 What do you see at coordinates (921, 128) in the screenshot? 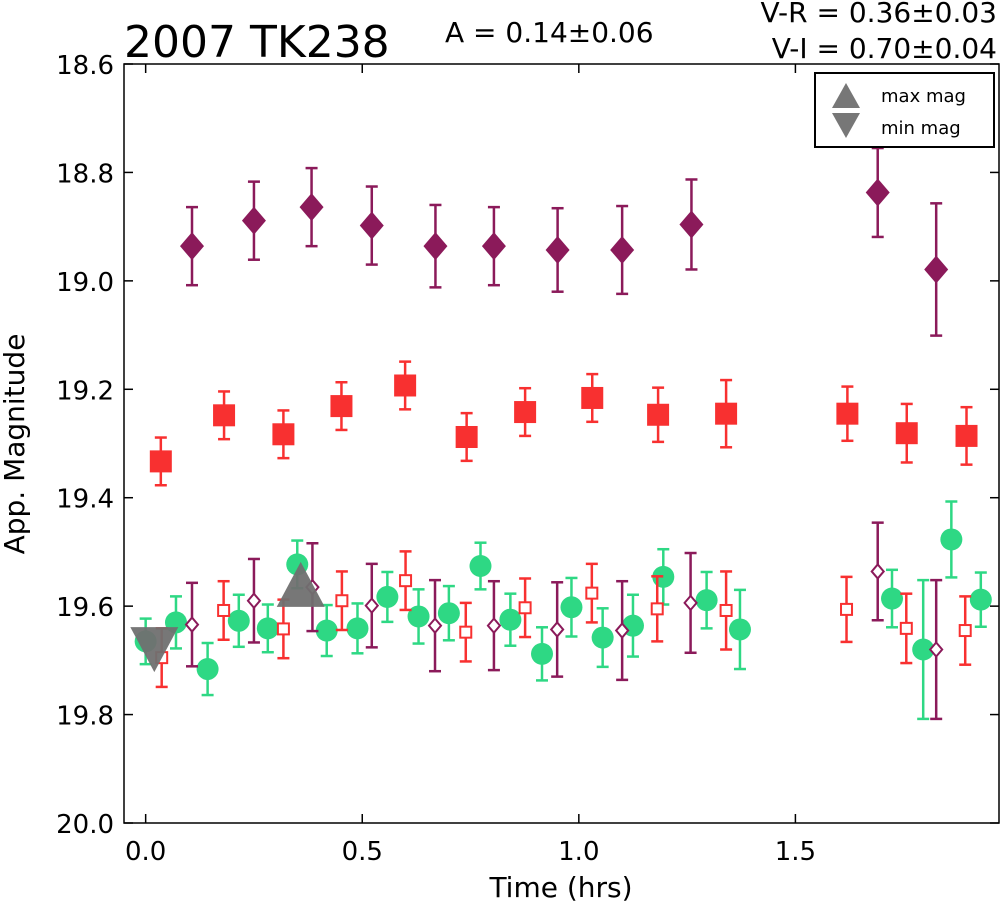
I see `legend-label-min: min mag` at bounding box center [921, 128].